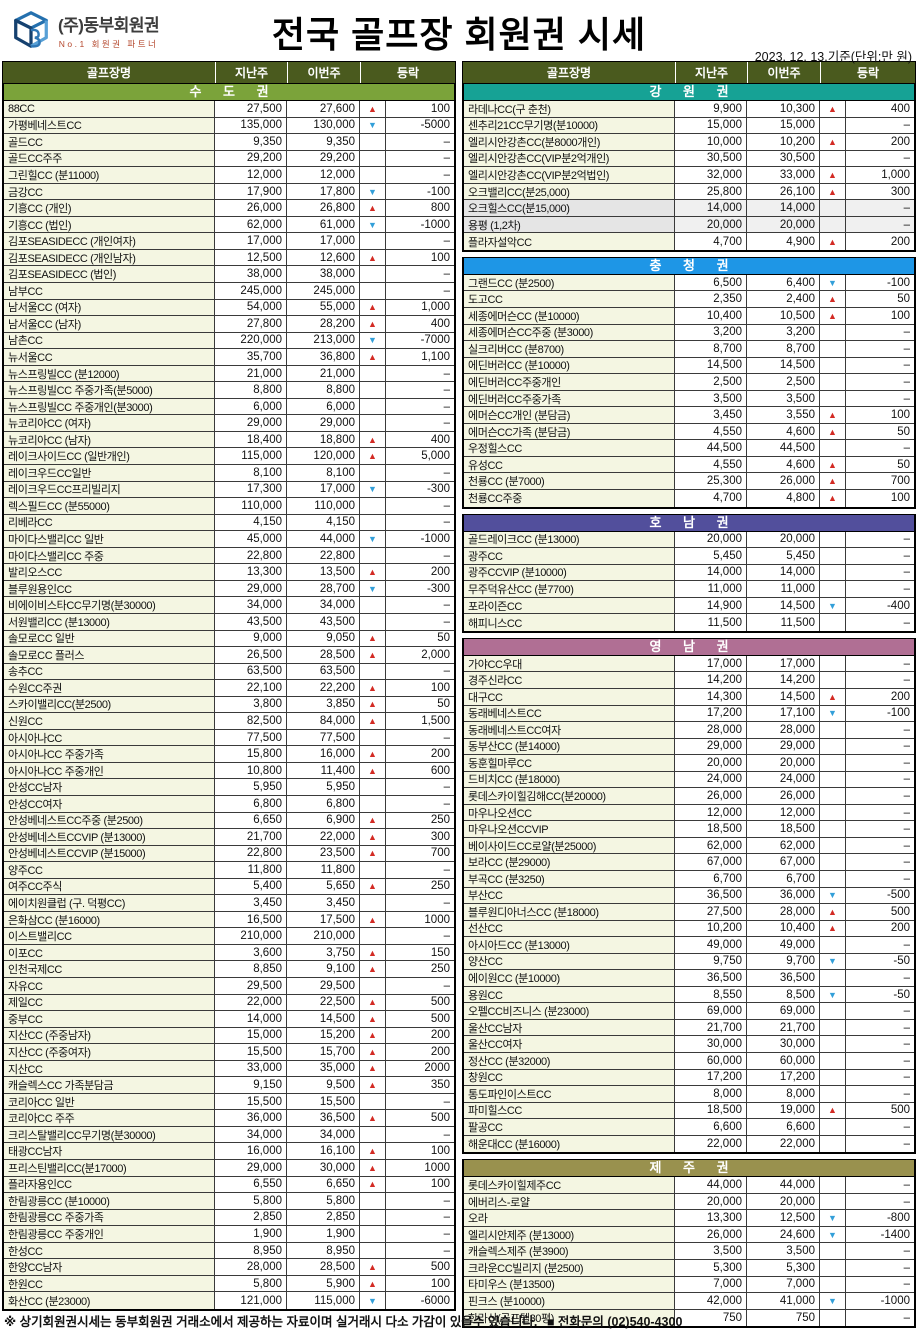 This screenshot has width=918, height=1333. What do you see at coordinates (229, 1267) in the screenshot?
I see `table-row: 한양CC남자 28,000 28,500 ▲ 500` at bounding box center [229, 1267].